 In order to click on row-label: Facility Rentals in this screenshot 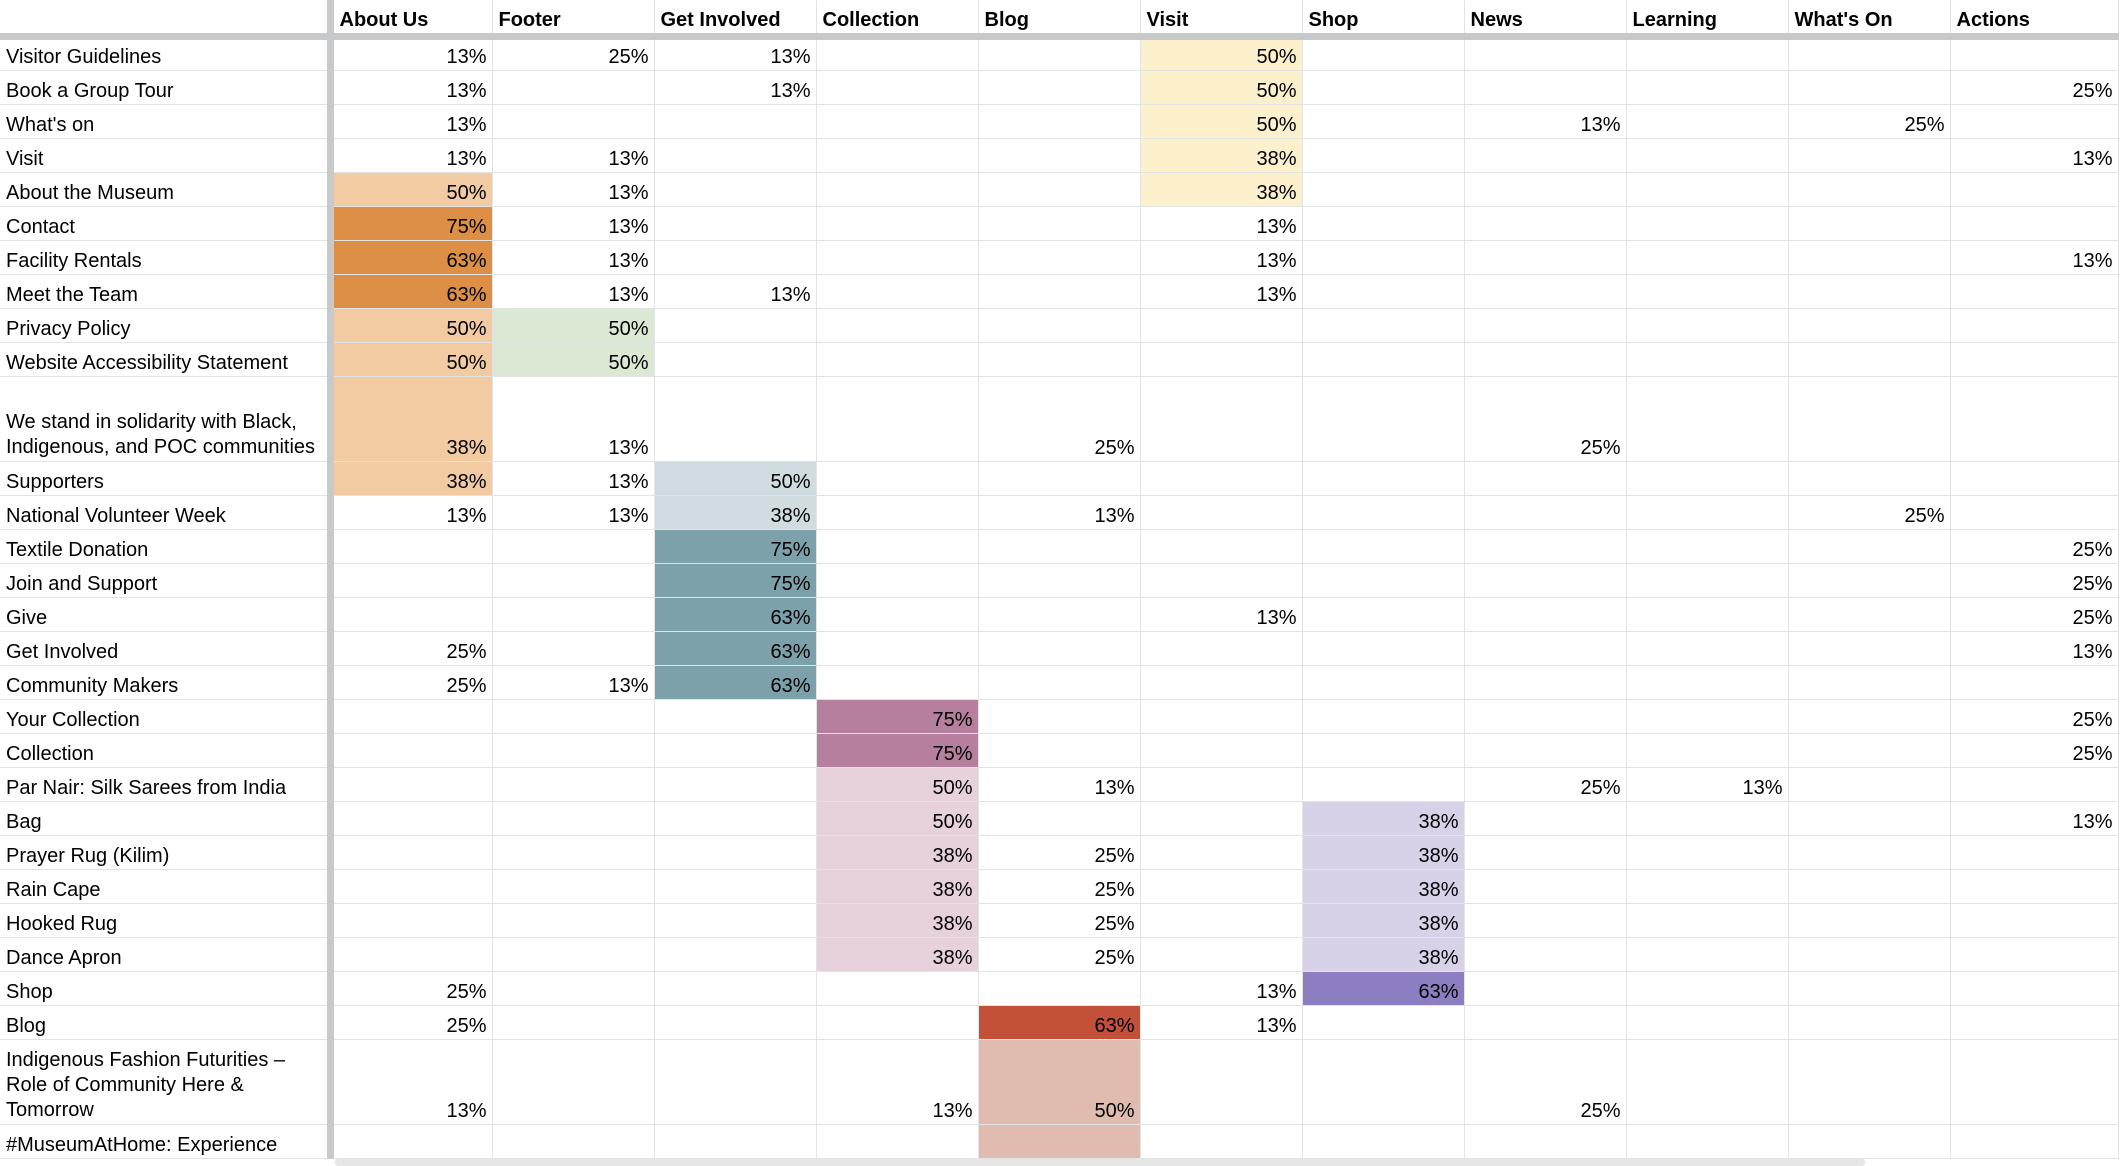, I will do `click(167, 257)`.